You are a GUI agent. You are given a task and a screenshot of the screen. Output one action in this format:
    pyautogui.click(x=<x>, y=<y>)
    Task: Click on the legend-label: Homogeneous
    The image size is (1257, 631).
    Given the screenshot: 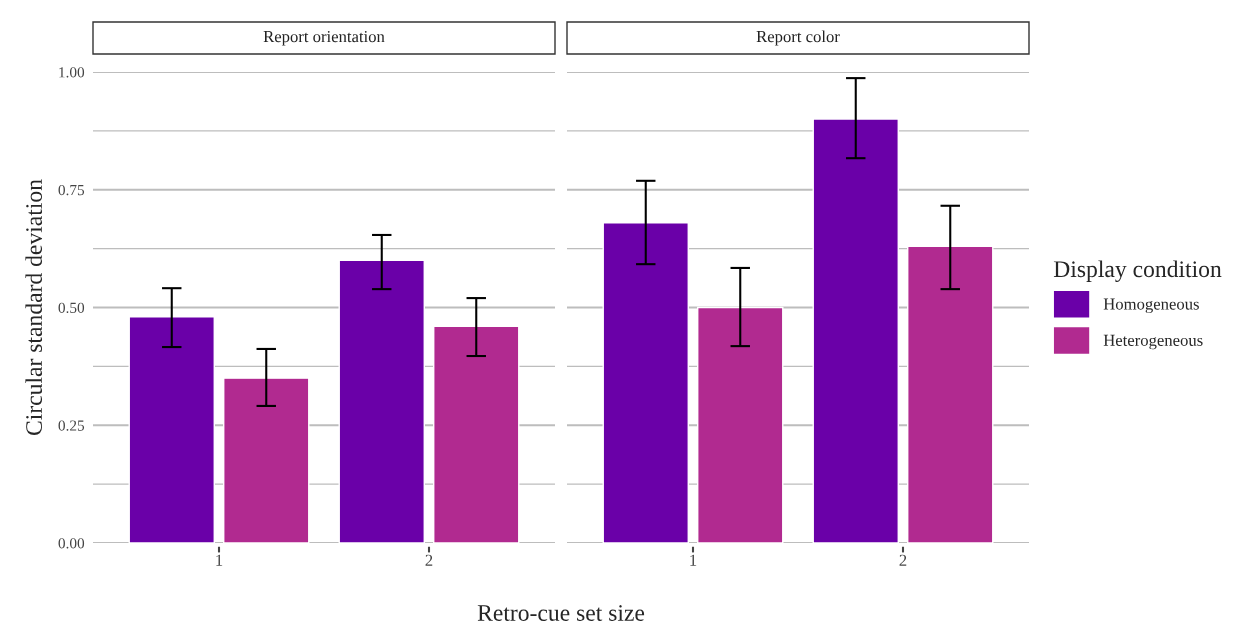 What is the action you would take?
    pyautogui.click(x=1151, y=306)
    